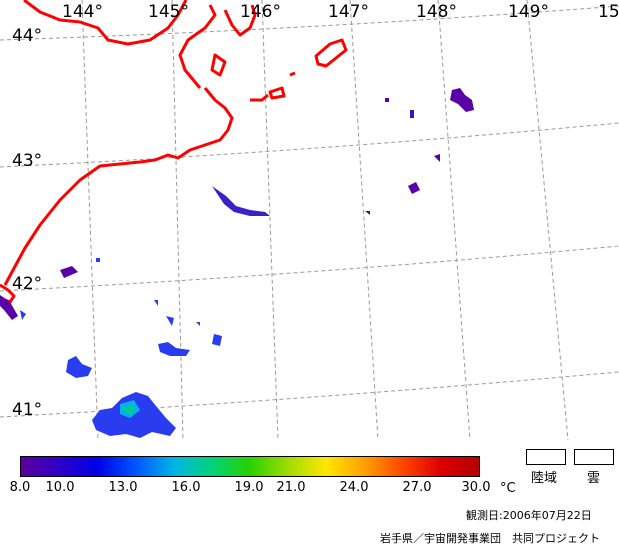 Image resolution: width=619 pixels, height=546 pixels. I want to click on land-legend-label: 陸域, so click(544, 478).